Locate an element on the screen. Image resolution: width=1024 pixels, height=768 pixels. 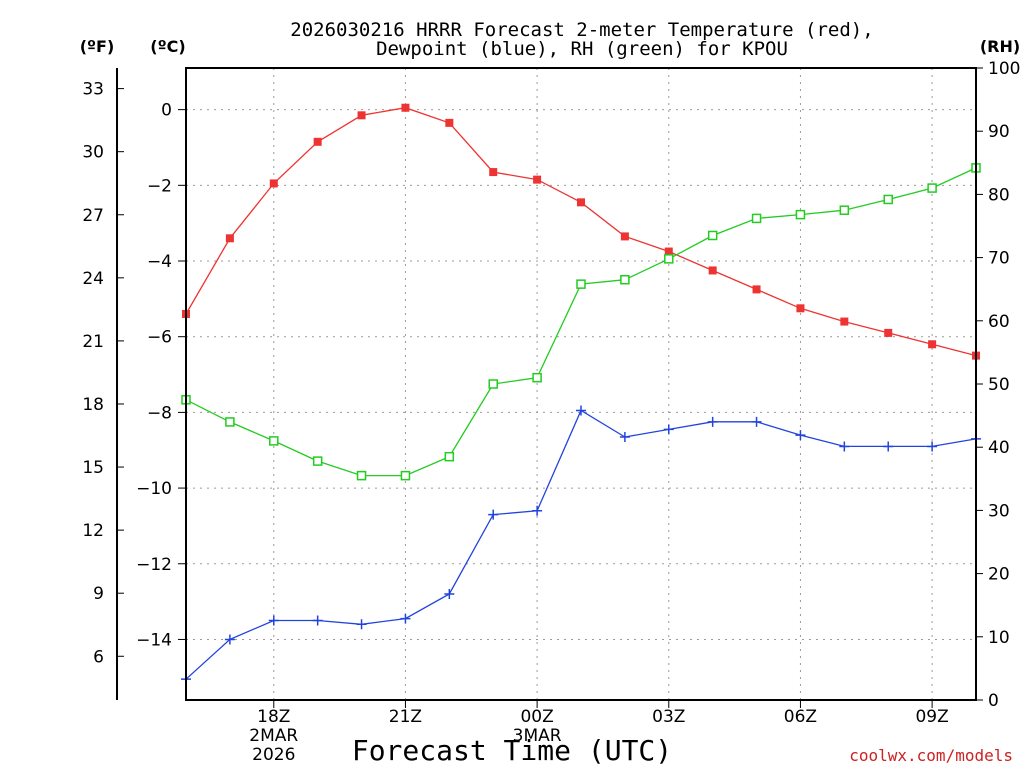
celsius-tick-label: −6 is located at coordinates (159, 338).